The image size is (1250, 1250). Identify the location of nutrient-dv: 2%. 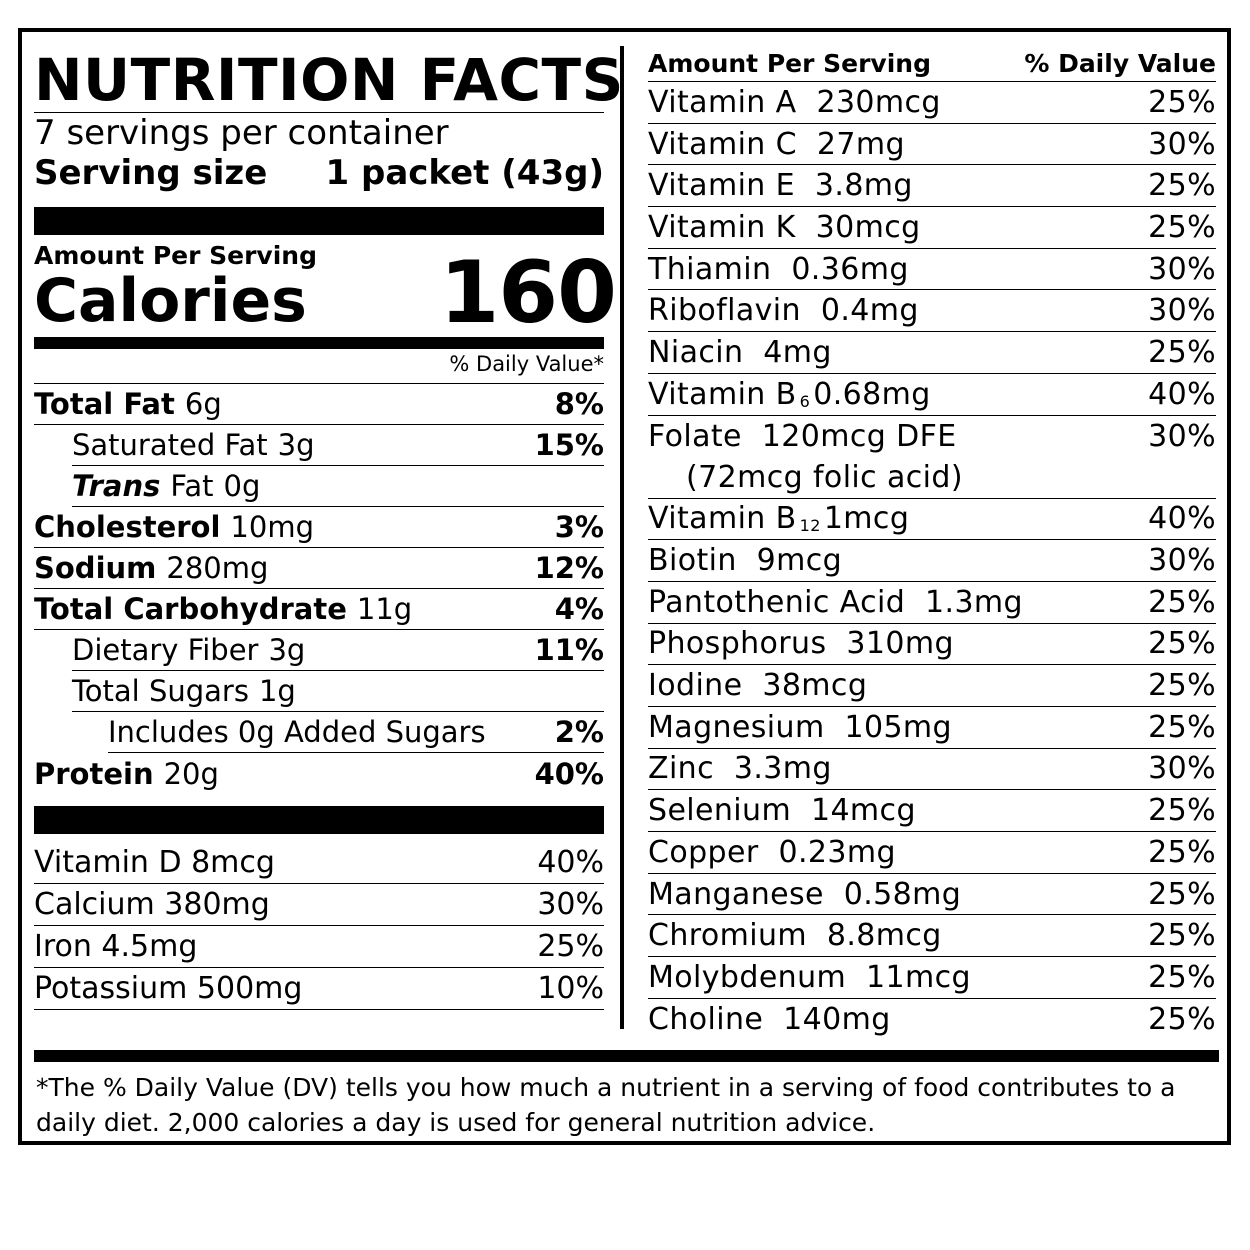
(579, 732).